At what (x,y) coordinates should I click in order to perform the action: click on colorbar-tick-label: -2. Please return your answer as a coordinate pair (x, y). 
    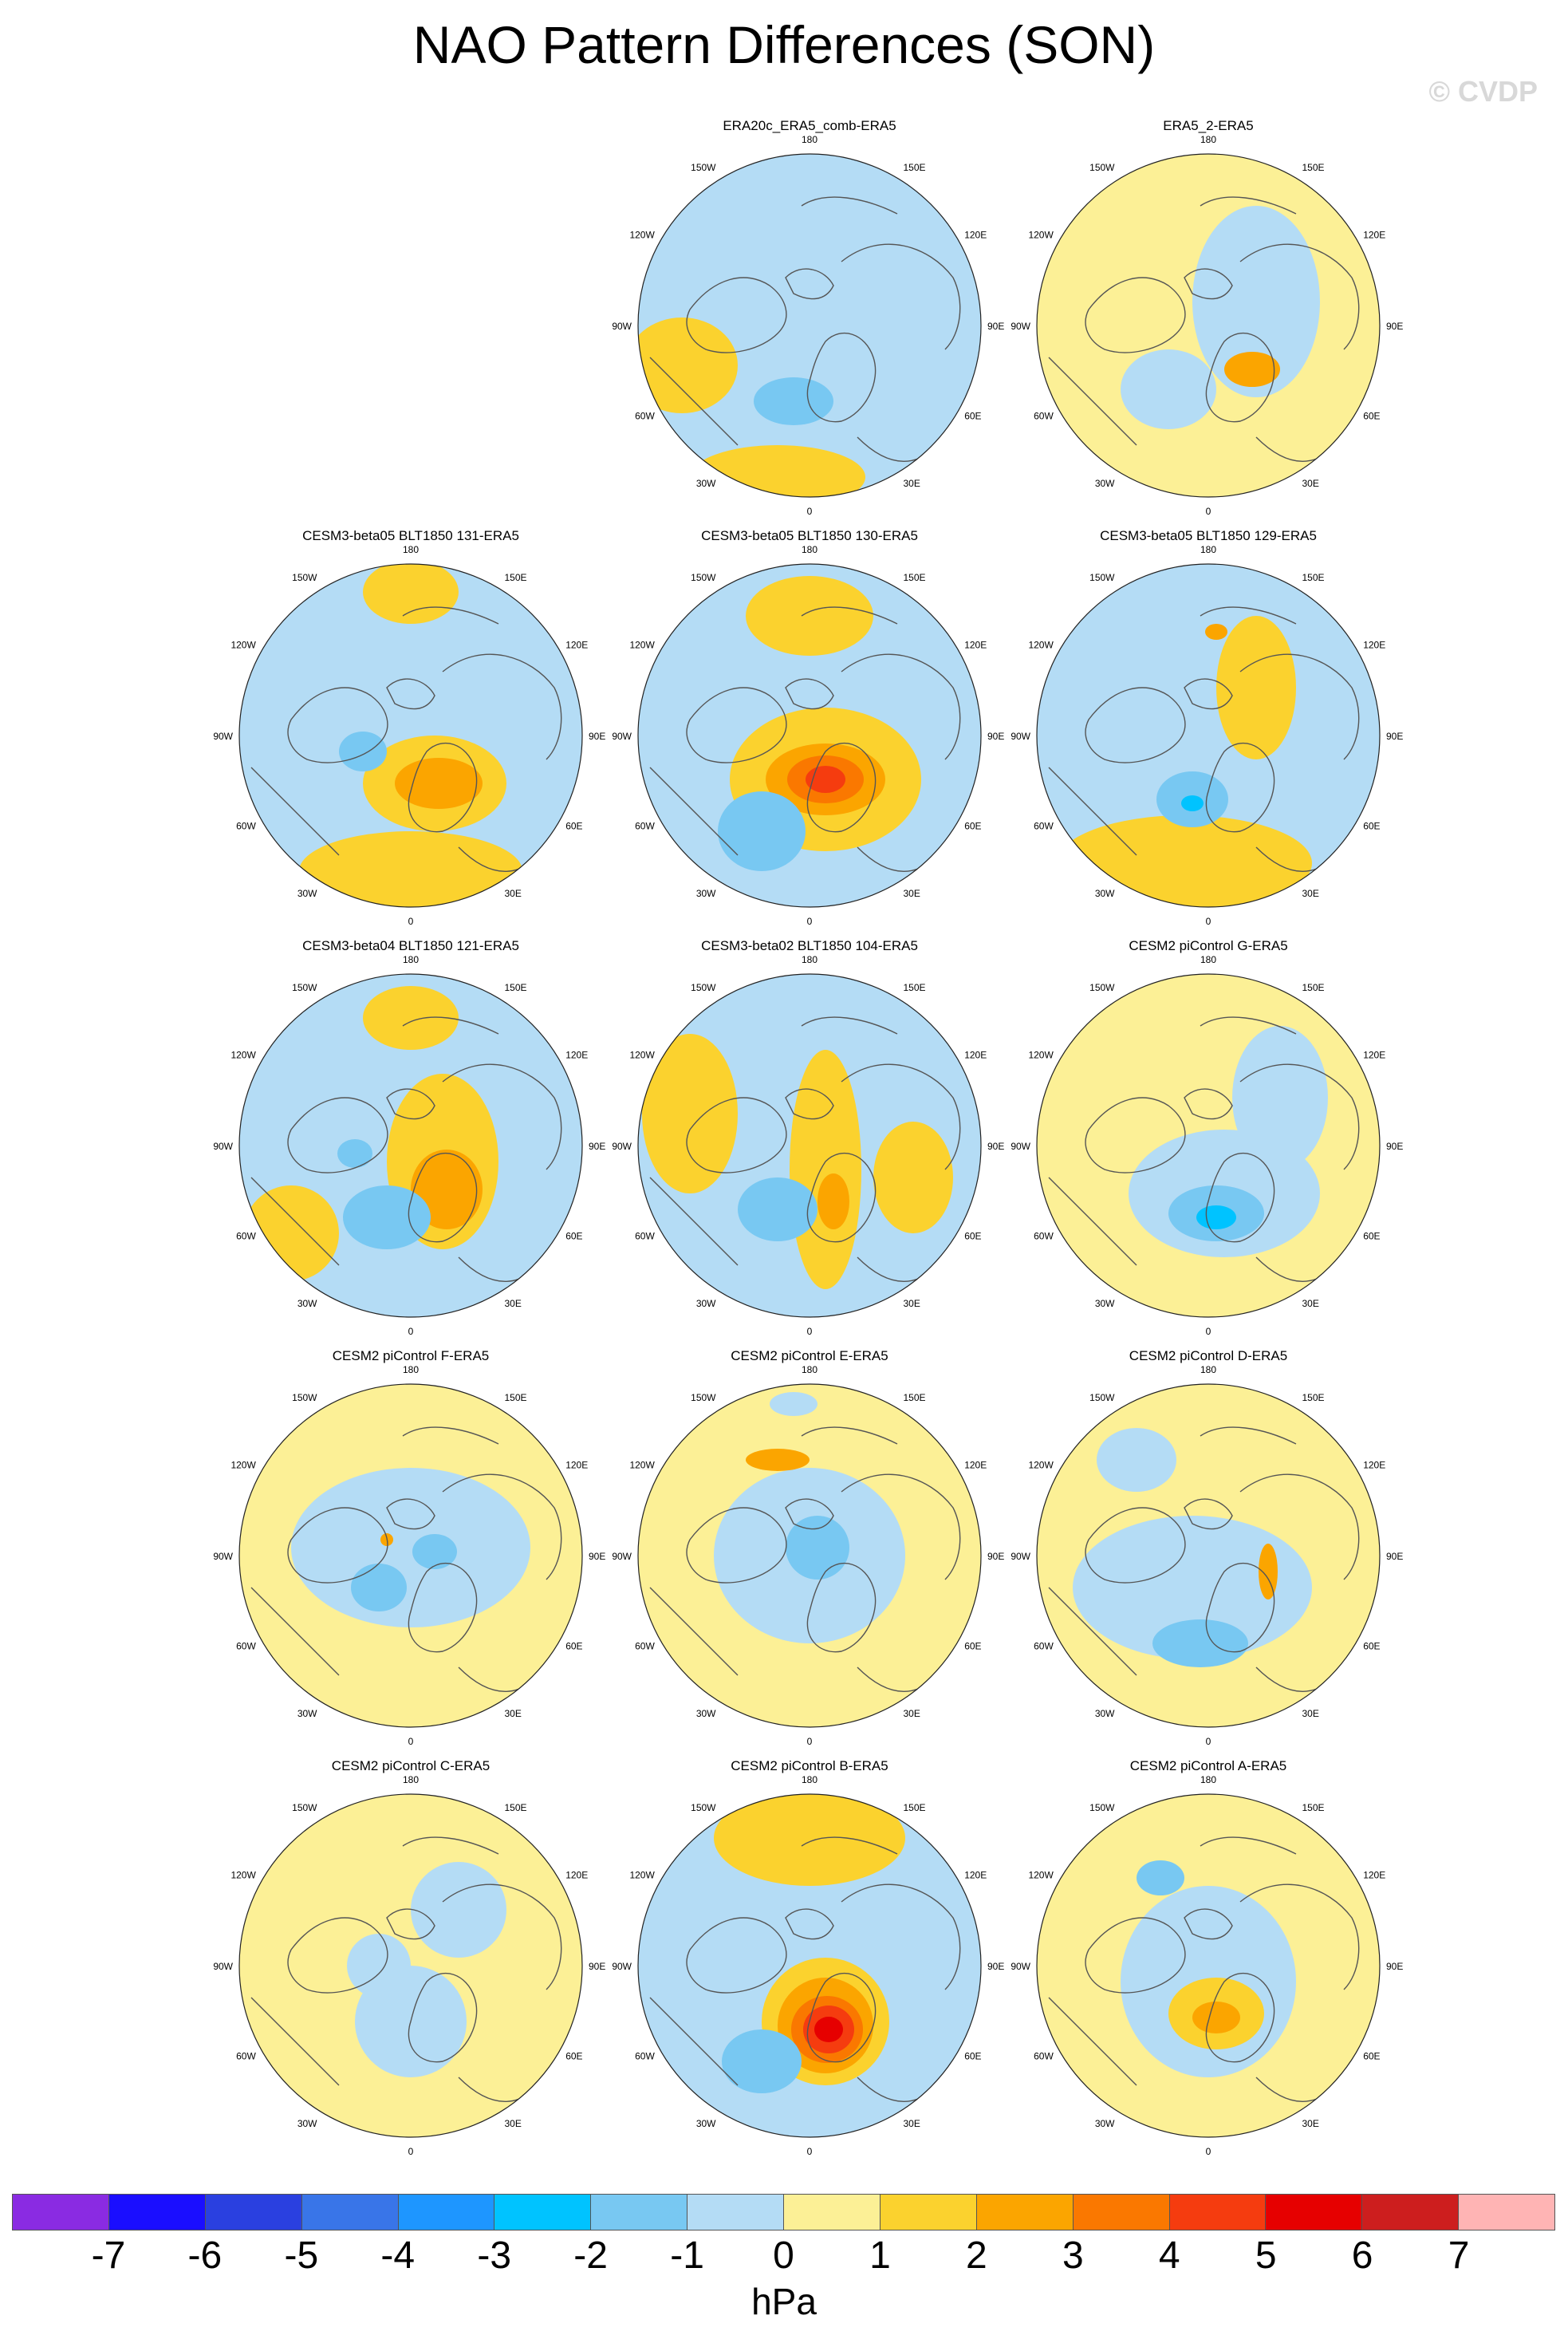
    Looking at the image, I should click on (590, 2255).